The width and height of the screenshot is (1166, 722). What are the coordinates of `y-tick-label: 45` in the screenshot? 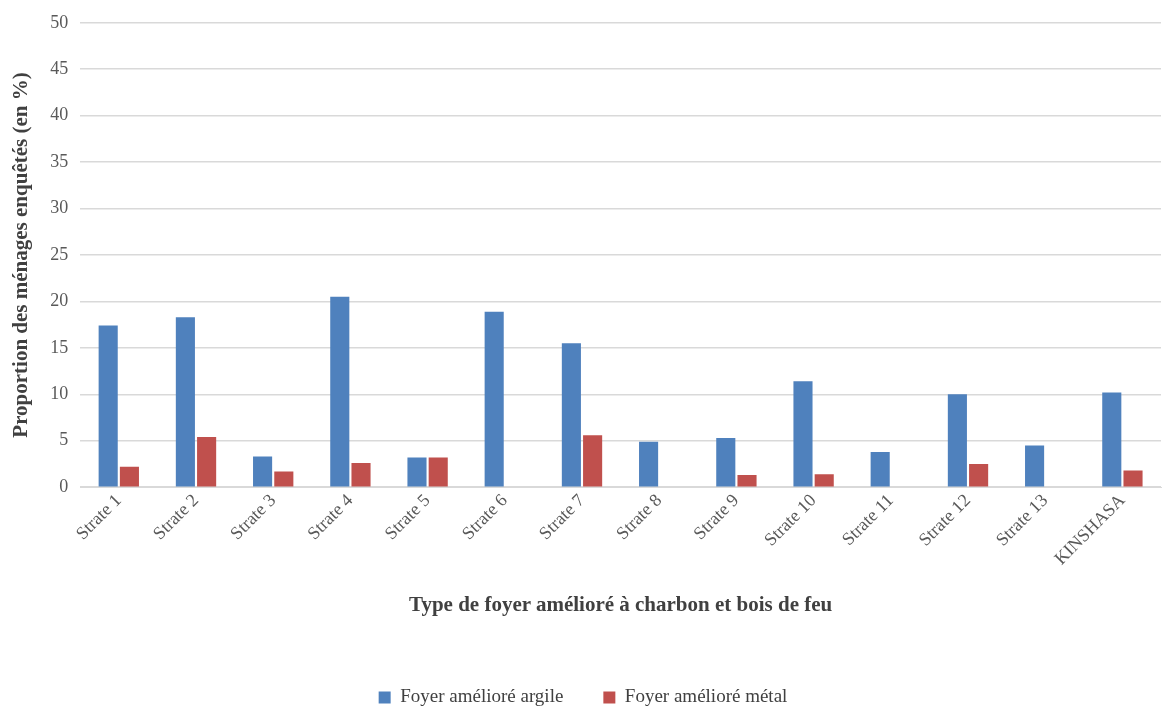 It's located at (59, 67).